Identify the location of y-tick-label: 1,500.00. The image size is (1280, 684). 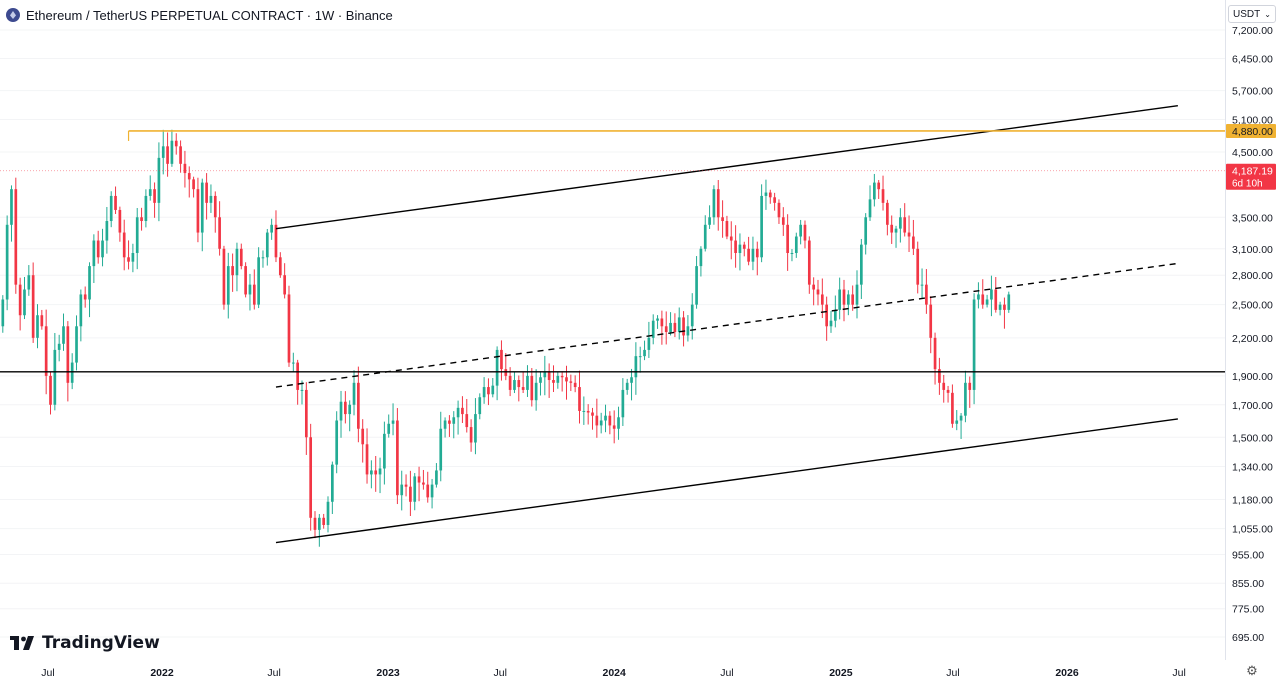
(1252, 438).